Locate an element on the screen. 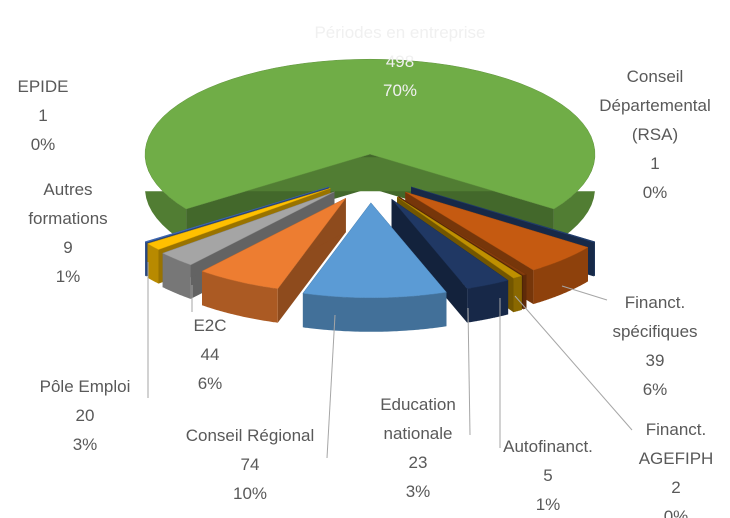  label-count: 74 is located at coordinates (250, 464).